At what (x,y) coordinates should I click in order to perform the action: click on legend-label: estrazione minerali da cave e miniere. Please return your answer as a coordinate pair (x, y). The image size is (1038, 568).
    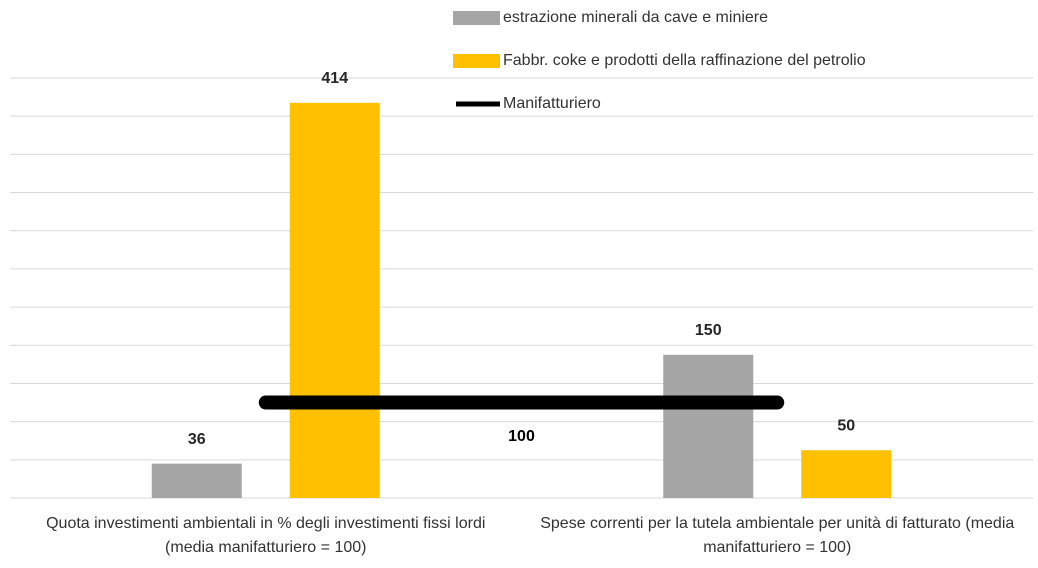
    Looking at the image, I should click on (635, 17).